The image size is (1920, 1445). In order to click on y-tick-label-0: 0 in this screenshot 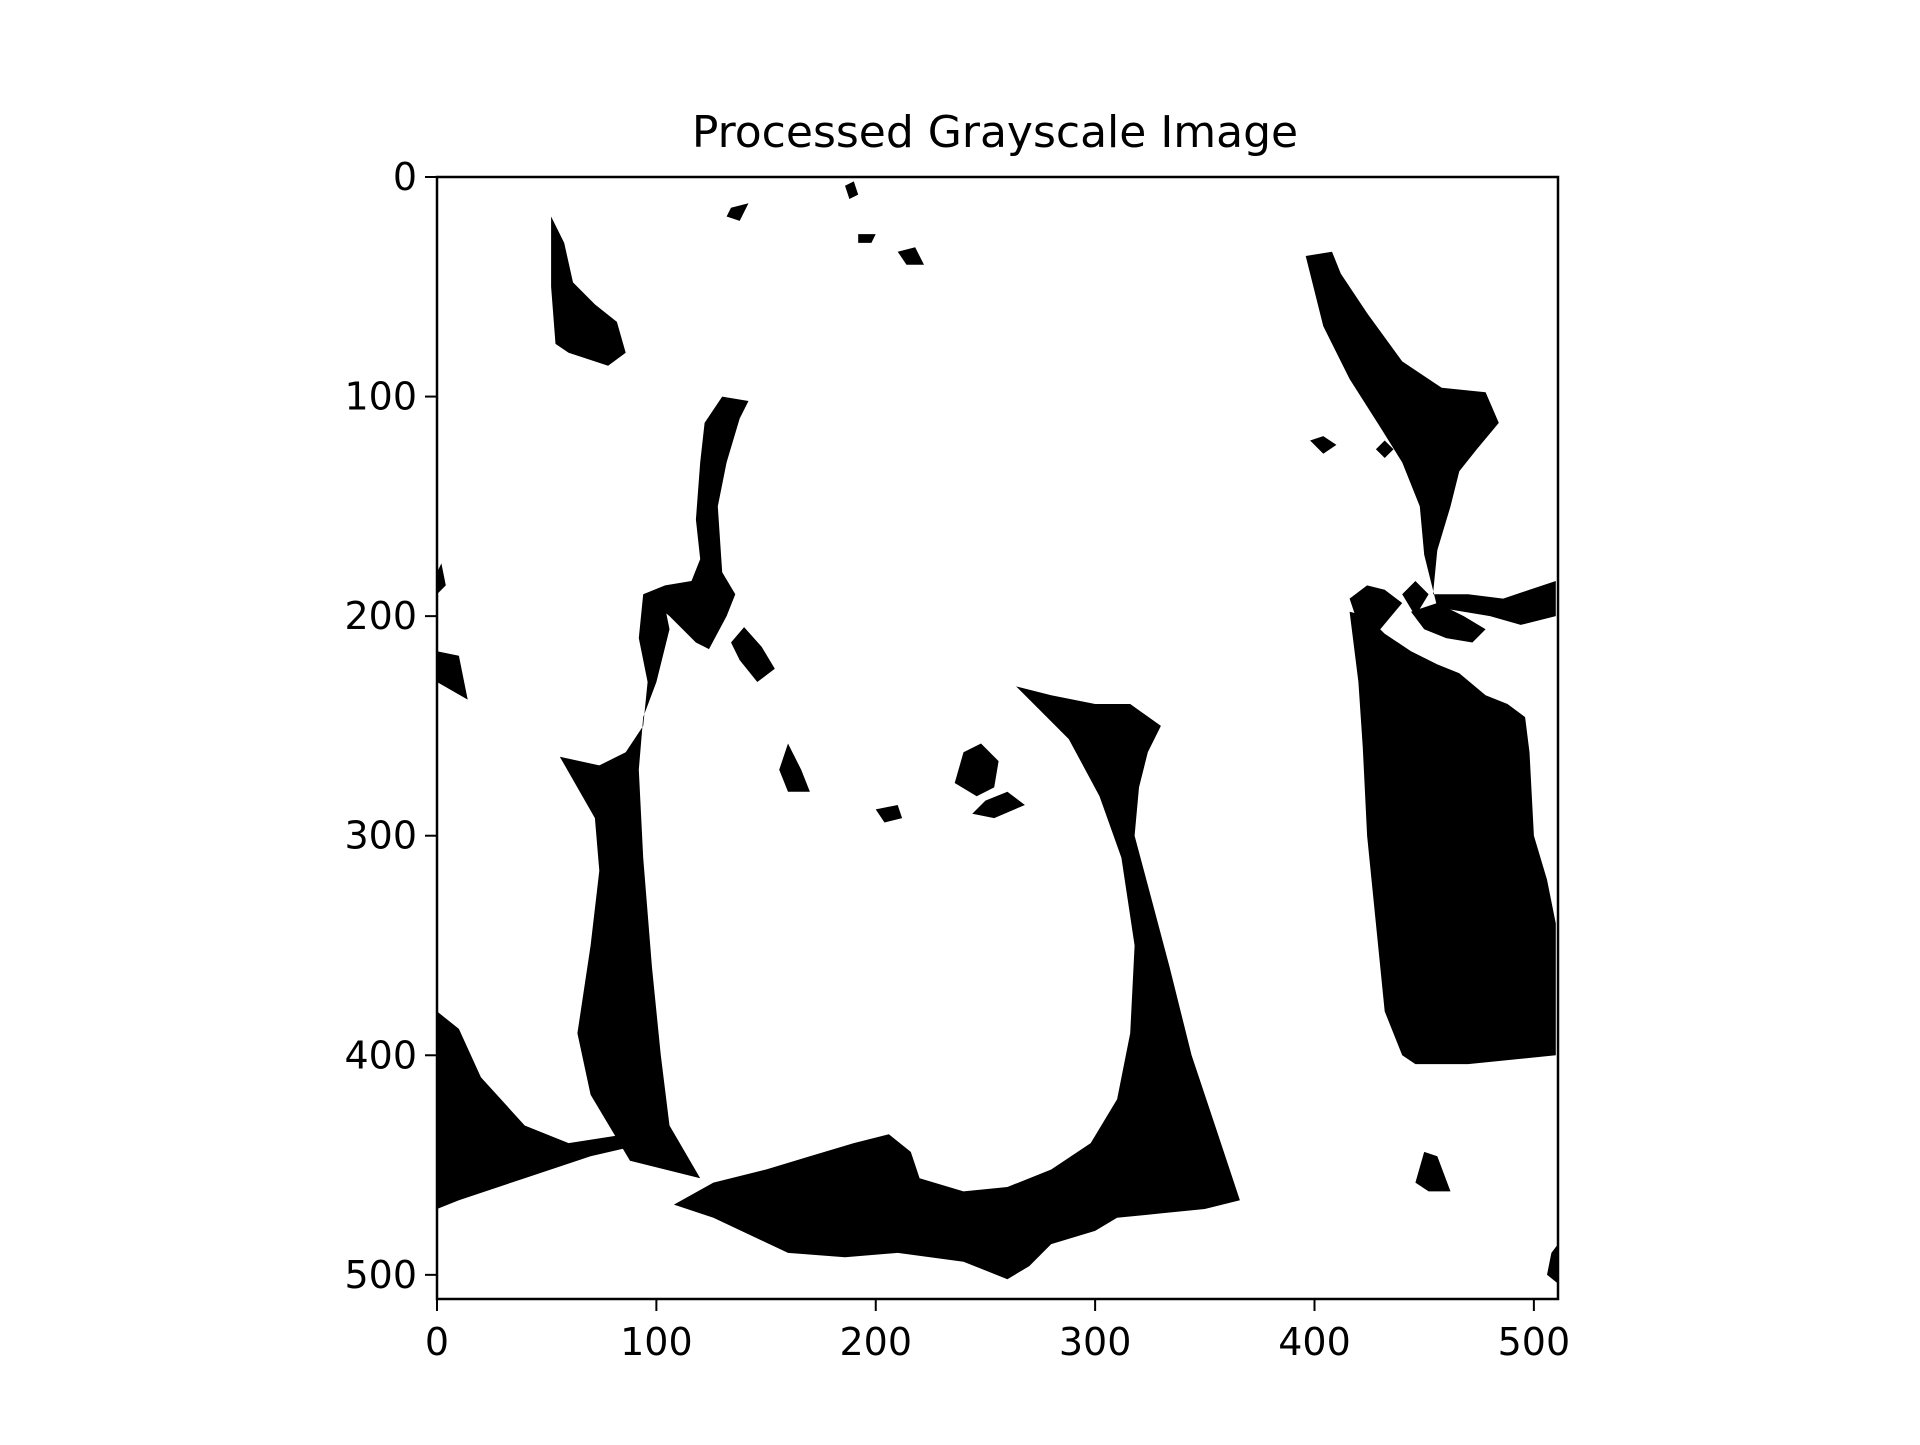, I will do `click(405, 177)`.